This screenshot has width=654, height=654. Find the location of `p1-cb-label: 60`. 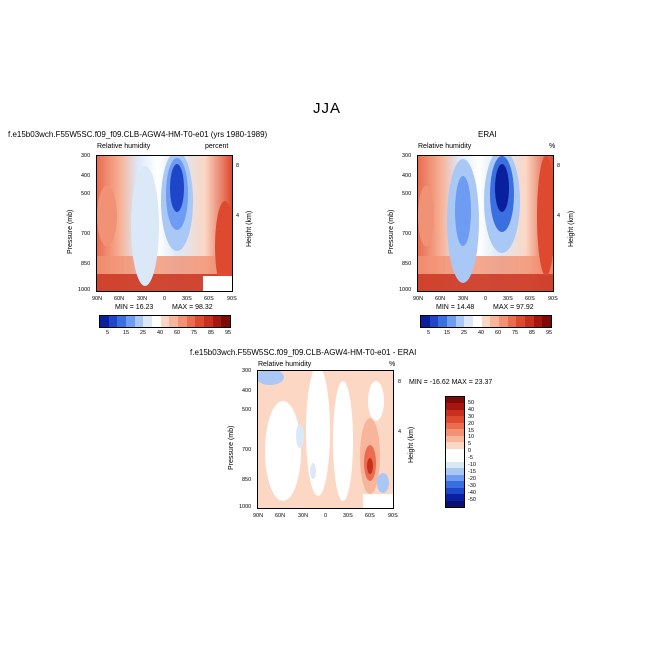

p1-cb-label: 60 is located at coordinates (177, 333).